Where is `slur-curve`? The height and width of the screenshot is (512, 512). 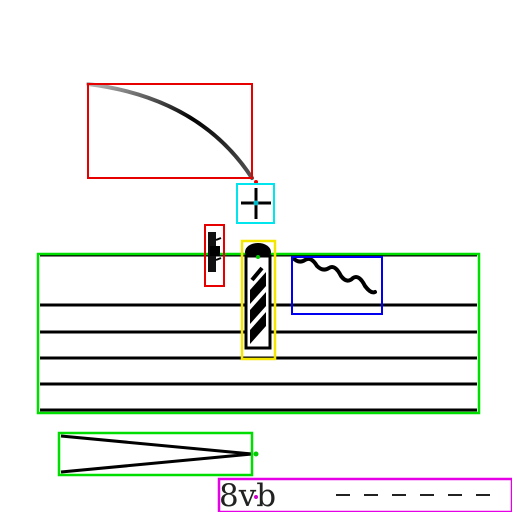
slur-curve is located at coordinates (170, 131).